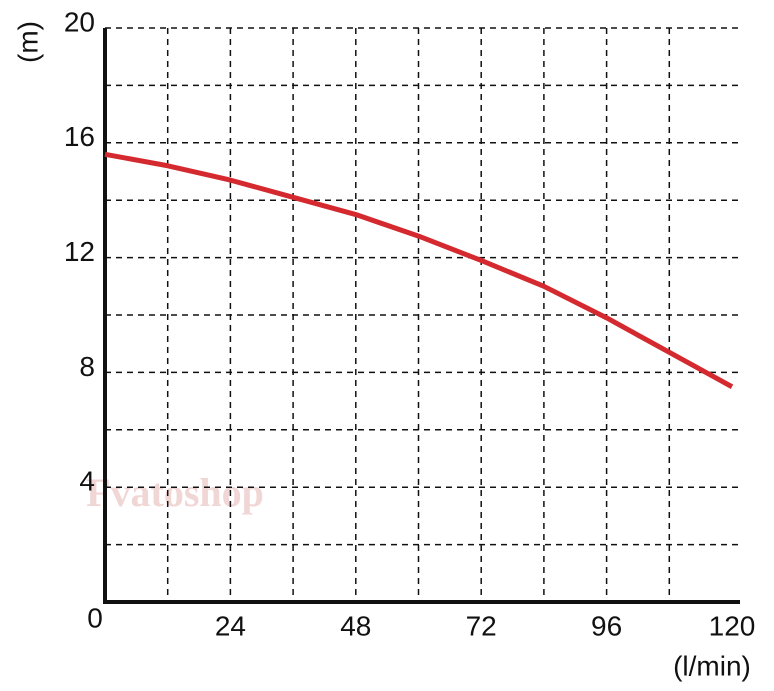 The height and width of the screenshot is (691, 774). What do you see at coordinates (355, 625) in the screenshot?
I see `x-tick-label: 48` at bounding box center [355, 625].